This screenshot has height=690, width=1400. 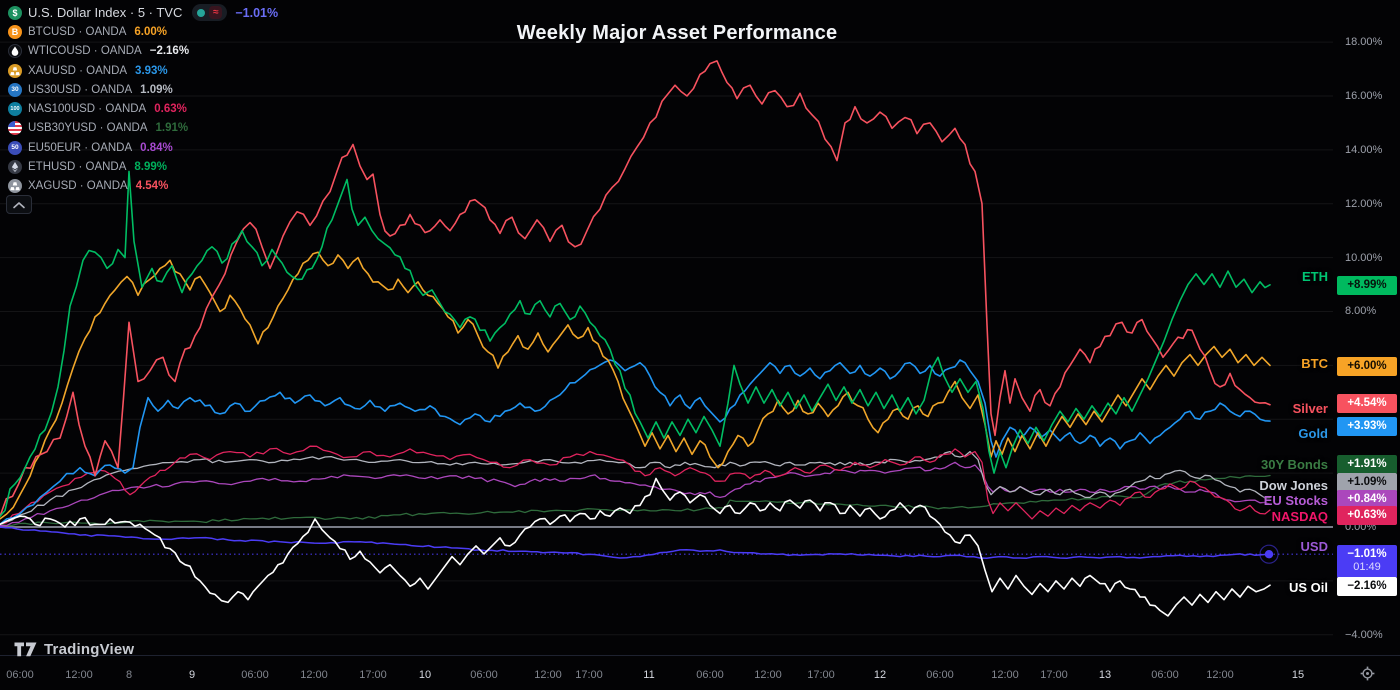 What do you see at coordinates (1294, 464) in the screenshot?
I see `series-name-label-30y-bonds: 30Y Bonds` at bounding box center [1294, 464].